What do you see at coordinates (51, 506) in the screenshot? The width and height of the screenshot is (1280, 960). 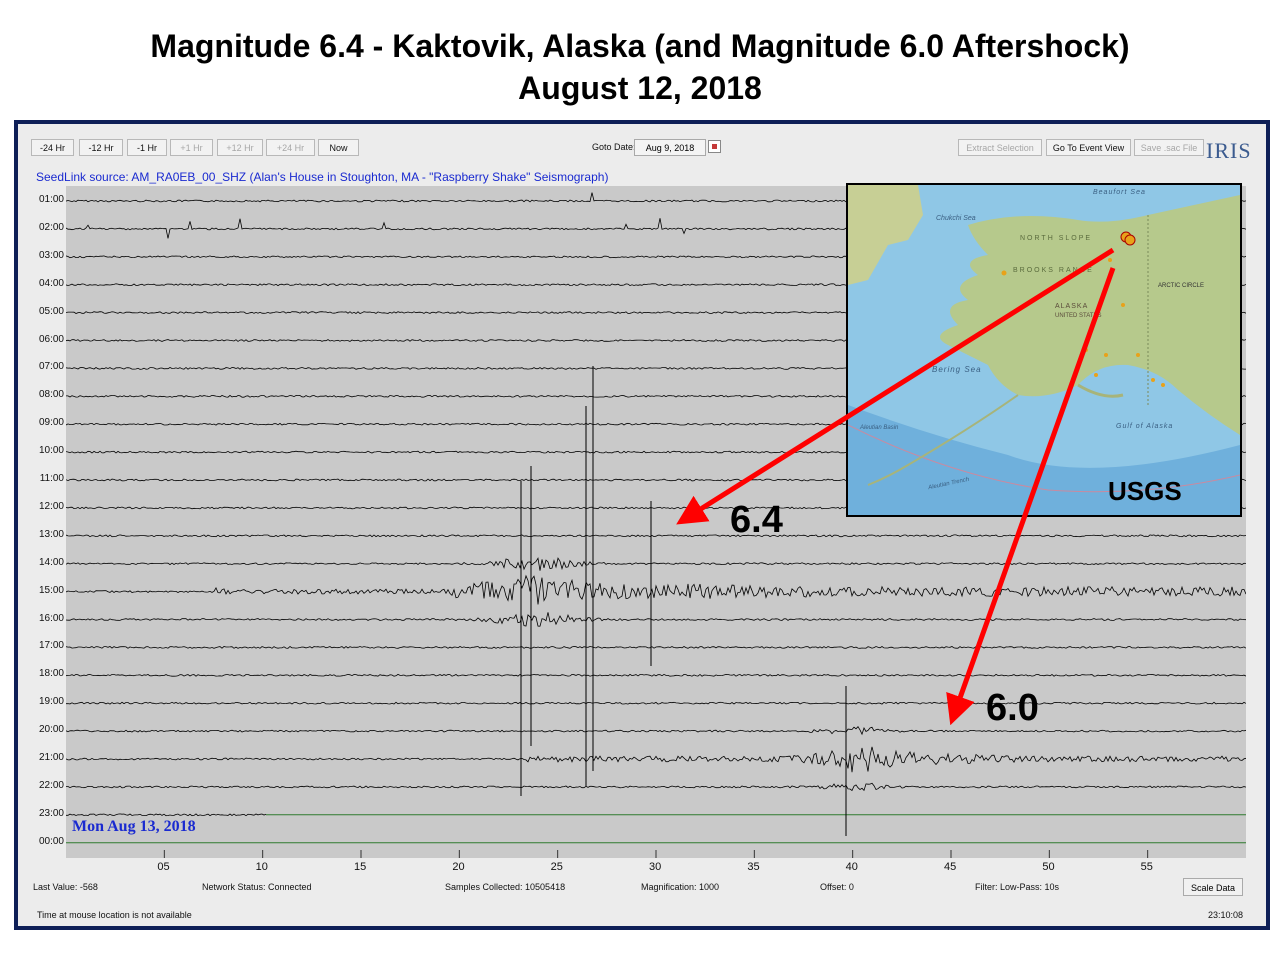 I see `hour-label: 12:00` at bounding box center [51, 506].